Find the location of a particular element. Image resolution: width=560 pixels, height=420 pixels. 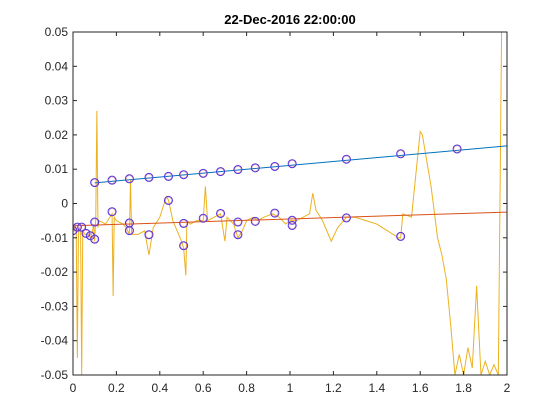

x-tick-label: 0.4 is located at coordinates (159, 388).